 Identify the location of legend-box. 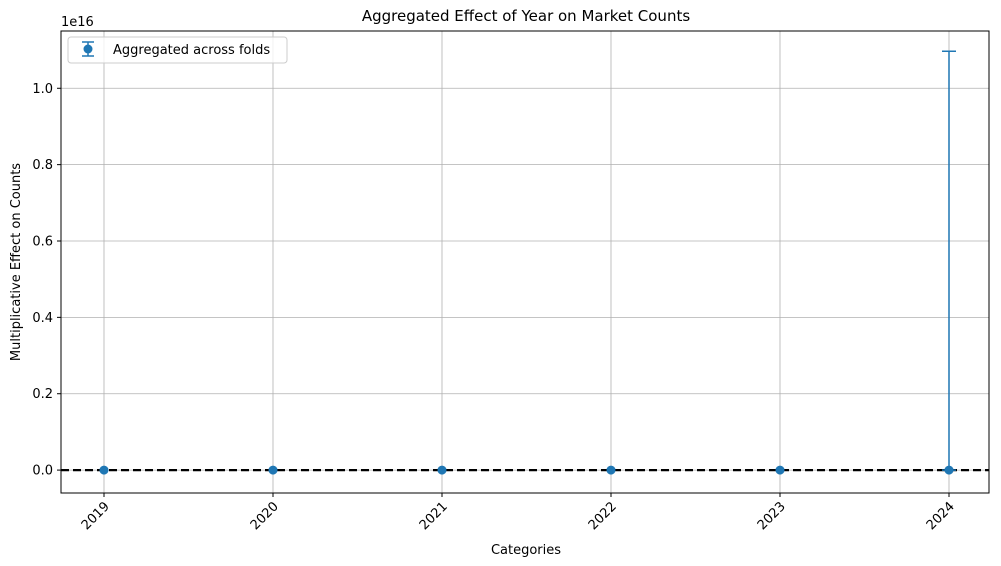
(177, 50).